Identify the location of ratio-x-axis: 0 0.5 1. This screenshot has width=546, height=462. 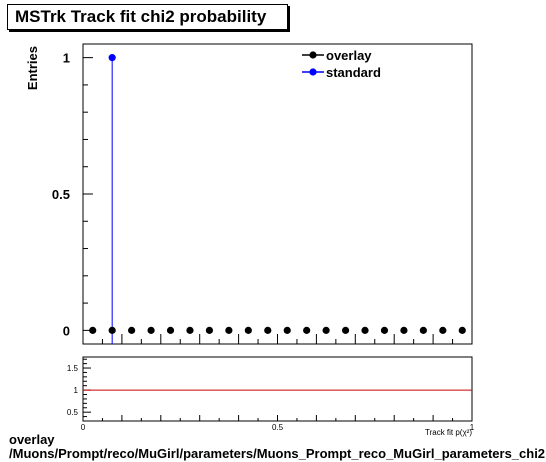
(278, 423).